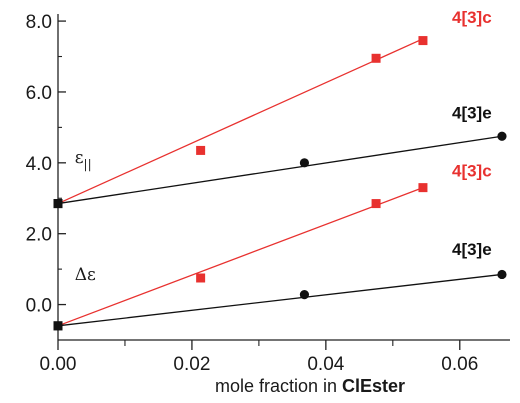 This screenshot has width=520, height=403. I want to click on x-axis-label-prefix: mole fraction in, so click(278, 386).